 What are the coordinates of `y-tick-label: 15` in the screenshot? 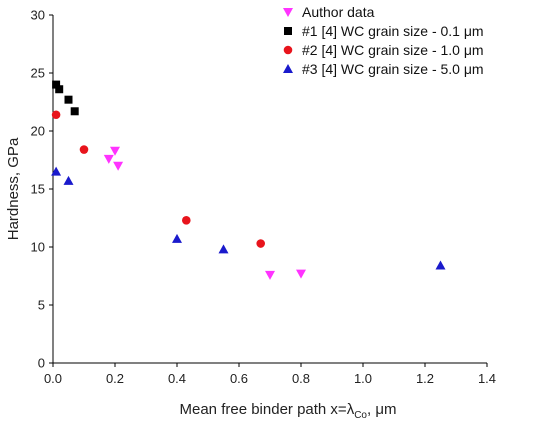 It's located at (38, 189).